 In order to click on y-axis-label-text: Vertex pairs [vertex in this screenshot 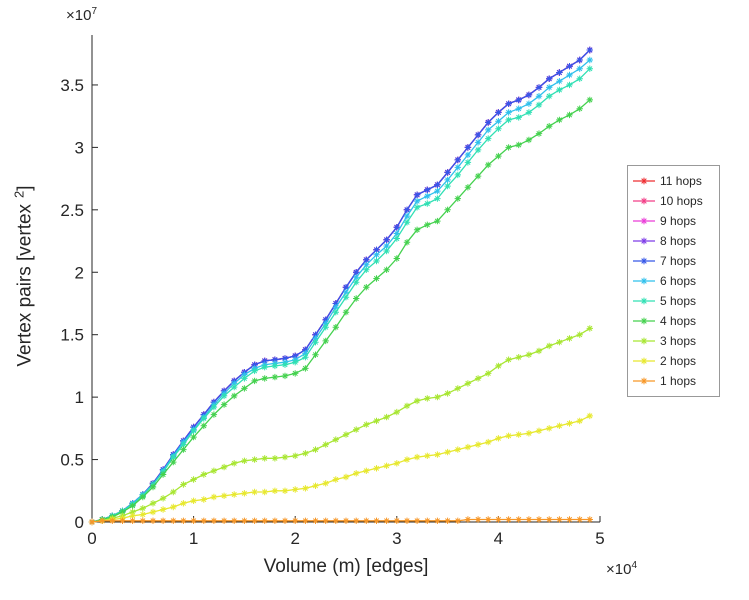, I will do `click(25, 285)`.